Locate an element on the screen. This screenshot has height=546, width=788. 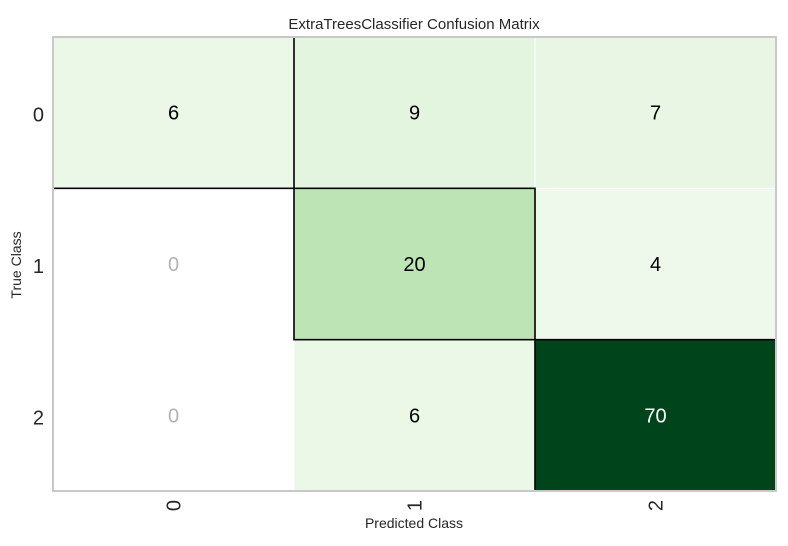
x-tick-labels: 0 1 2 is located at coordinates (416, 505).